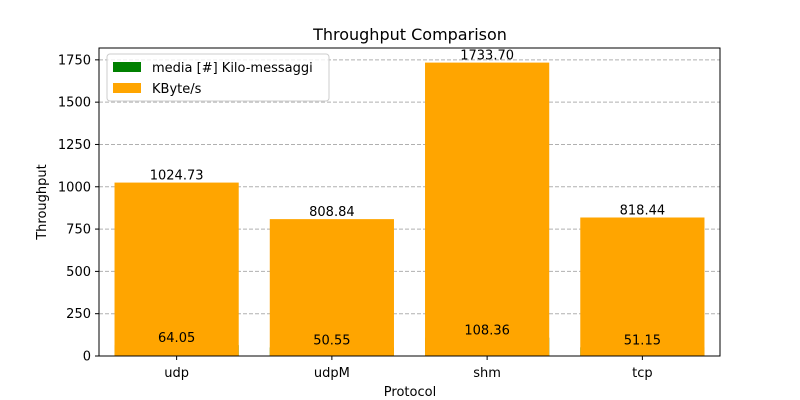 This screenshot has width=800, height=400. I want to click on y-tick-label: 0, so click(87, 357).